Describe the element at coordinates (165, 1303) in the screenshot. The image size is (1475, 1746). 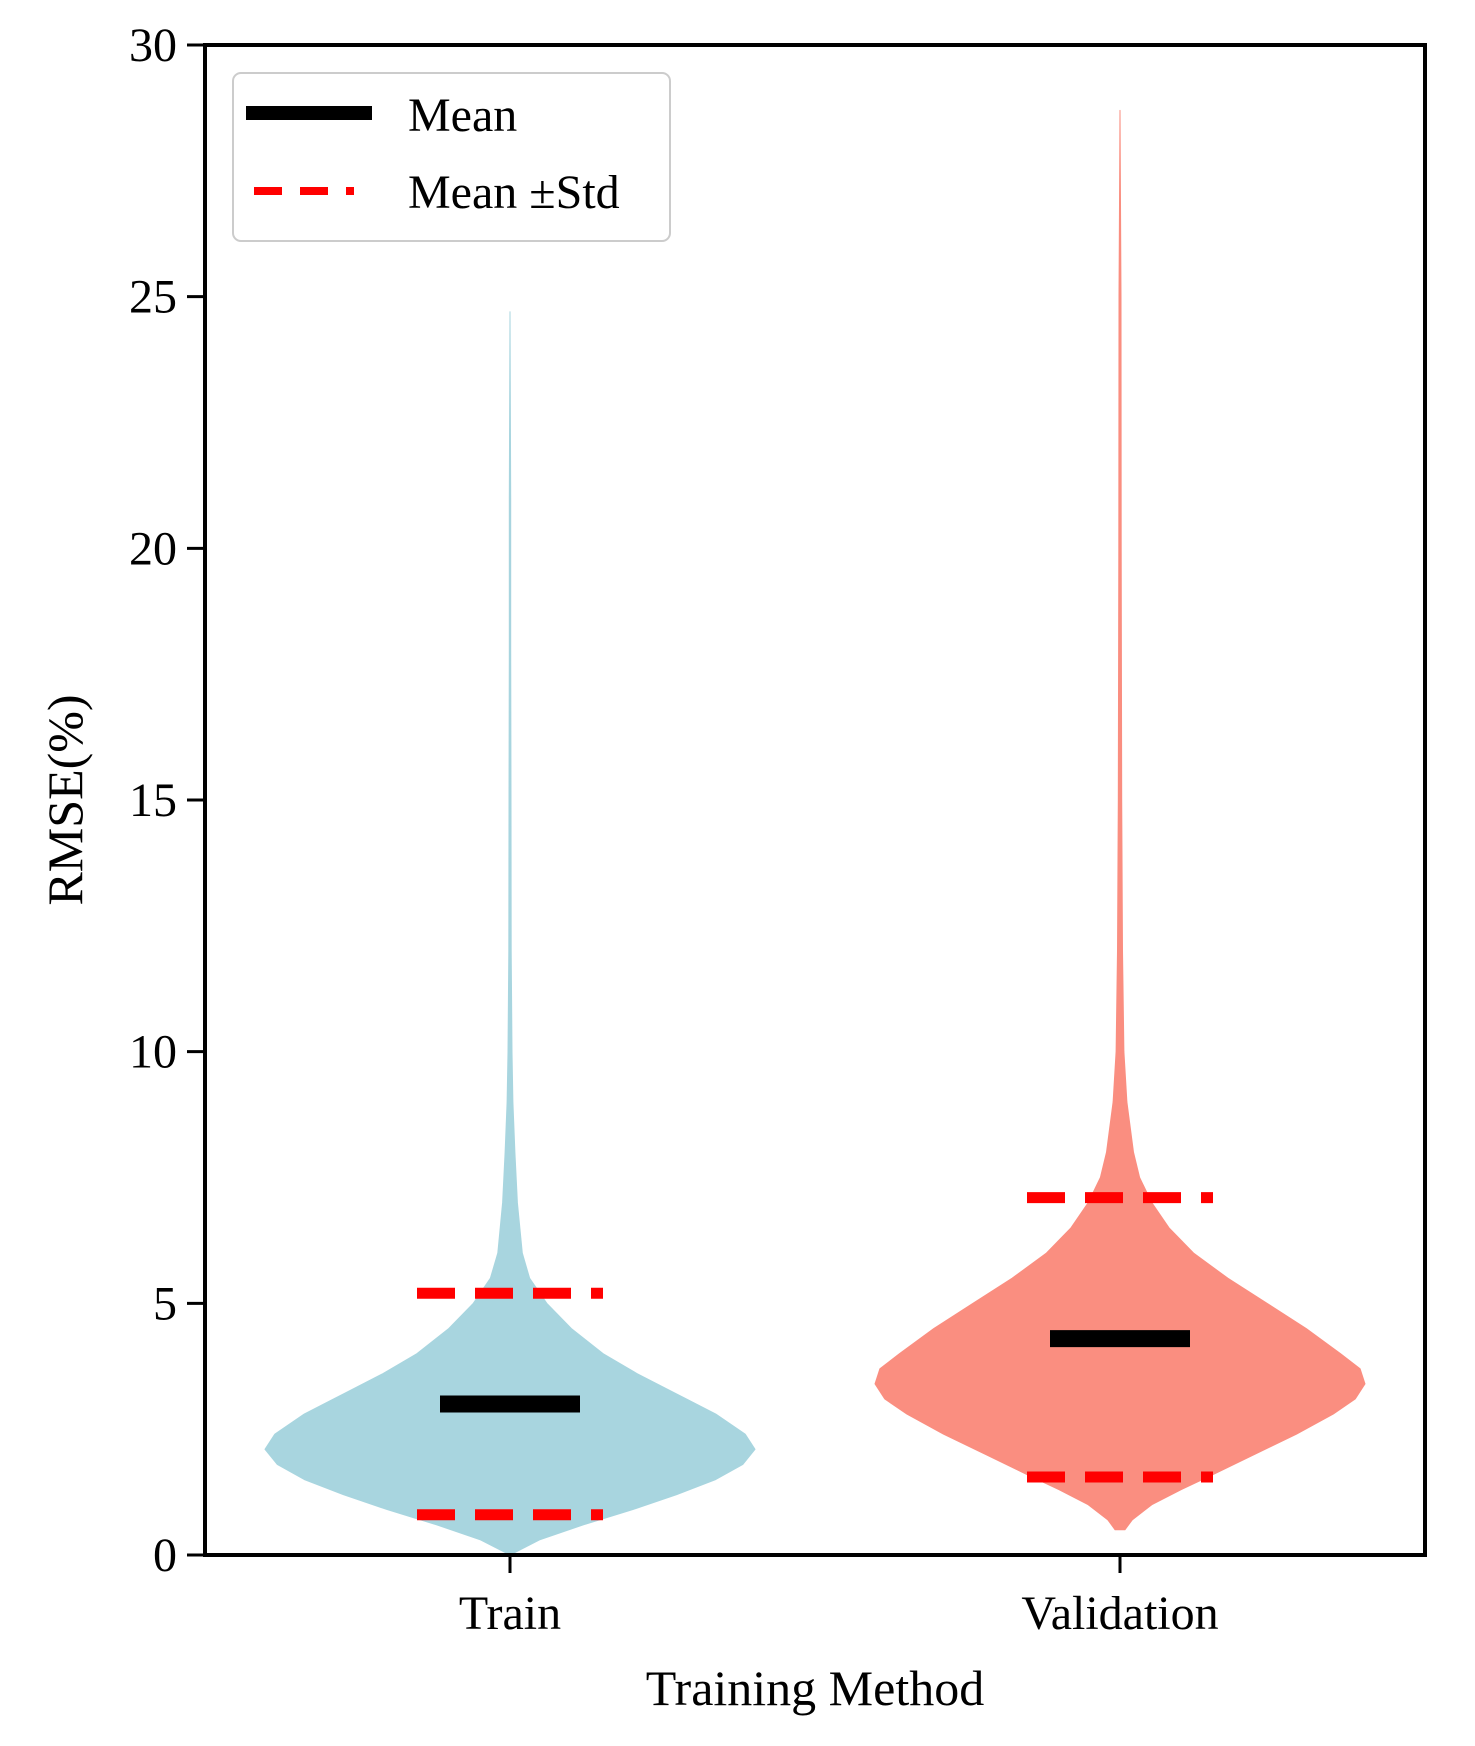
I see `y-tick-label: 5` at that location.